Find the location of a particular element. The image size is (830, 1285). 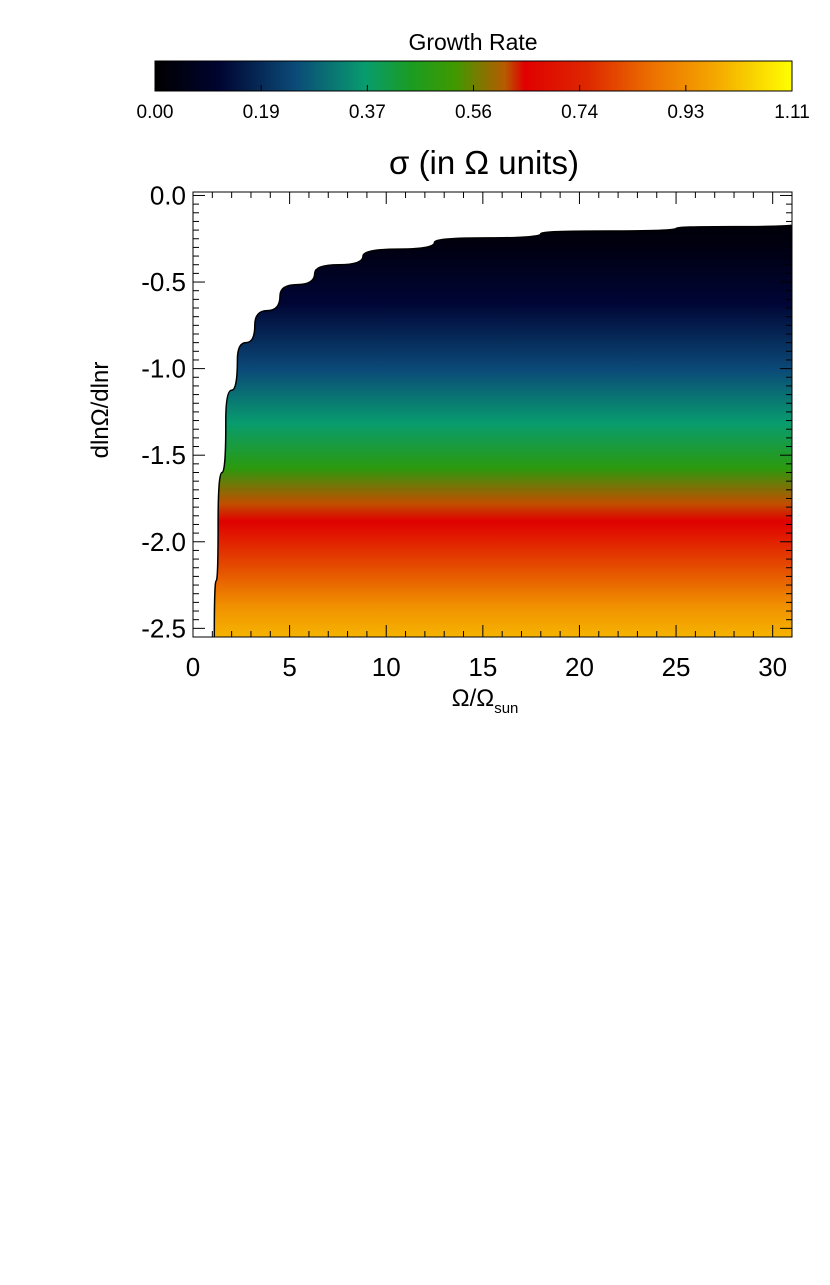

x-tick-label: 20 is located at coordinates (579, 667).